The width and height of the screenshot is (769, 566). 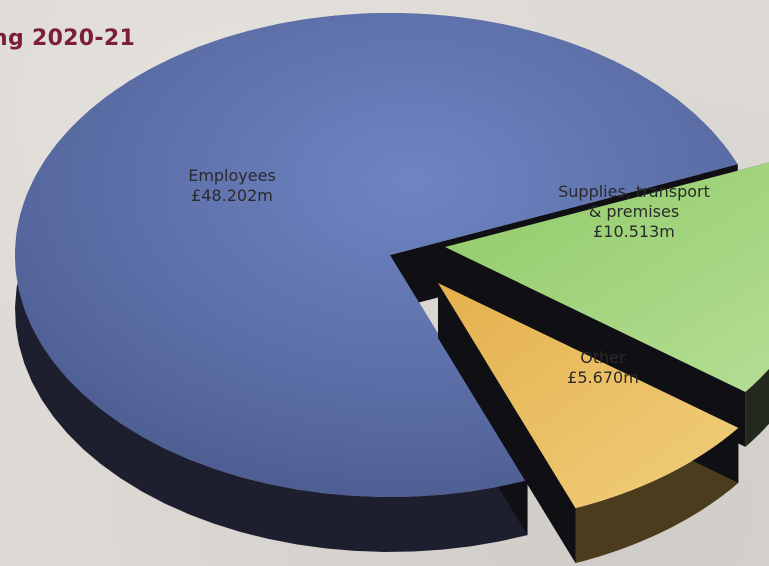 I want to click on slice-side-supplies, so click(x=757, y=407).